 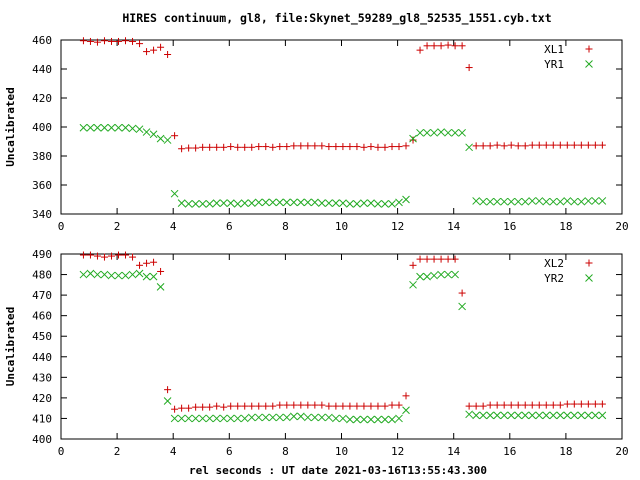 I want to click on x-tick-label: 0, so click(x=61, y=226).